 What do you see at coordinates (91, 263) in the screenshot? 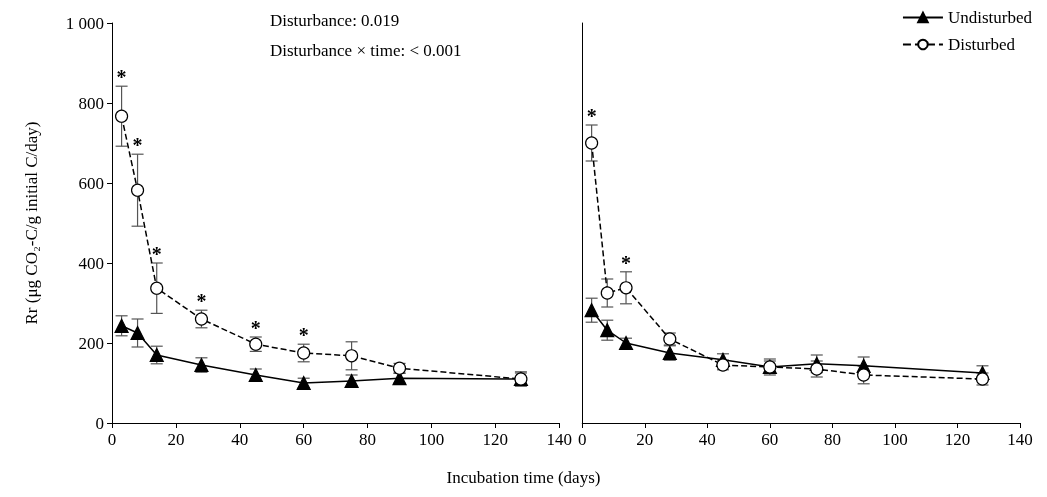
I see `y-tick-label: 400` at bounding box center [91, 263].